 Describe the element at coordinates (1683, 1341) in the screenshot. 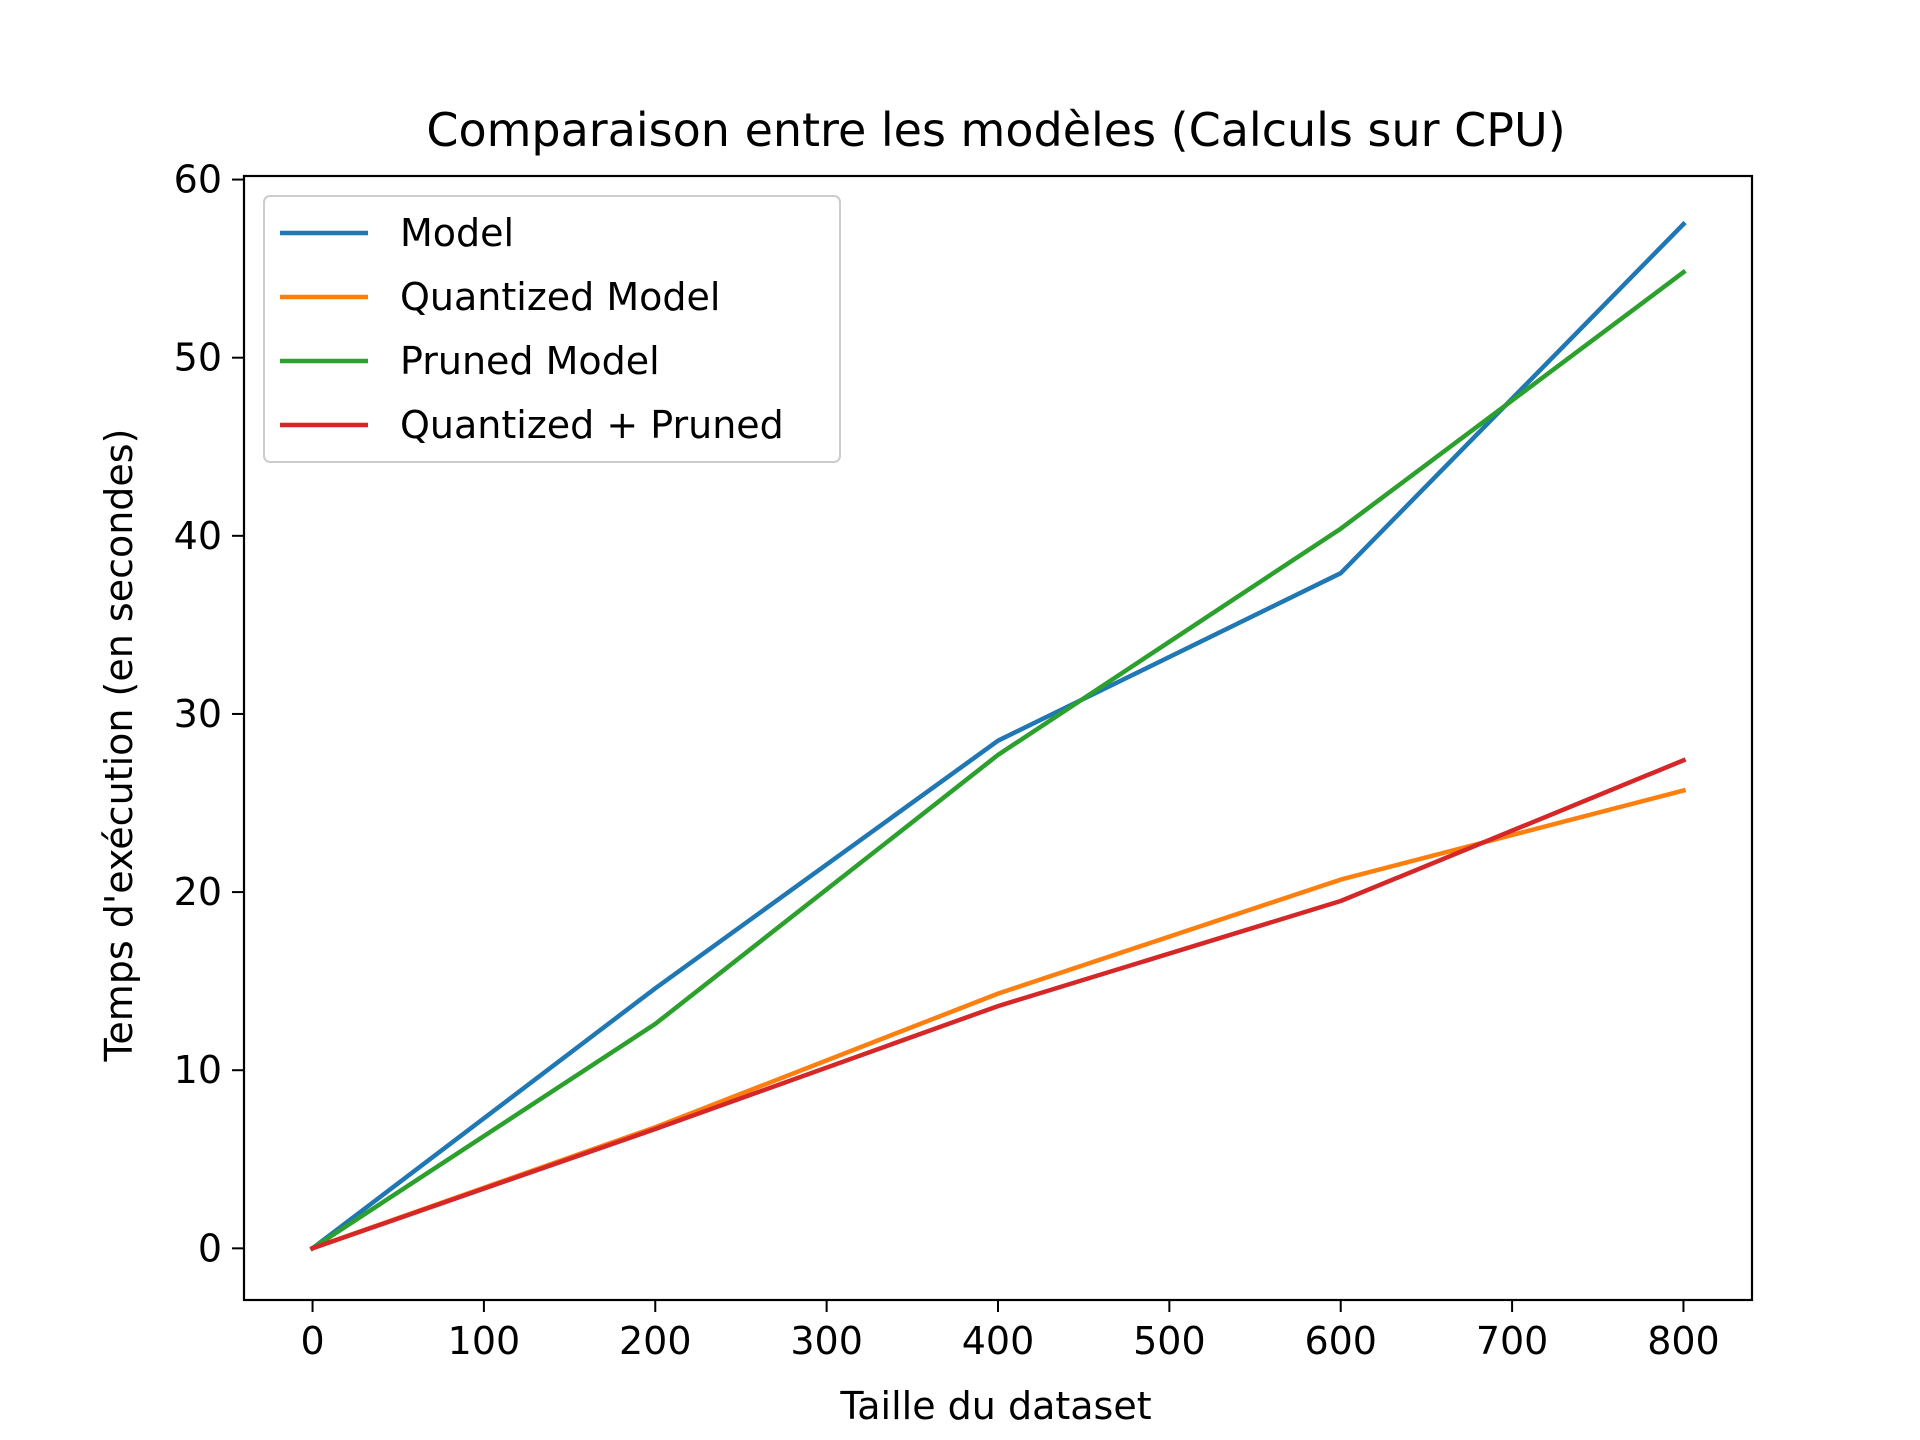

I see `x-tick-label-800: 800` at that location.